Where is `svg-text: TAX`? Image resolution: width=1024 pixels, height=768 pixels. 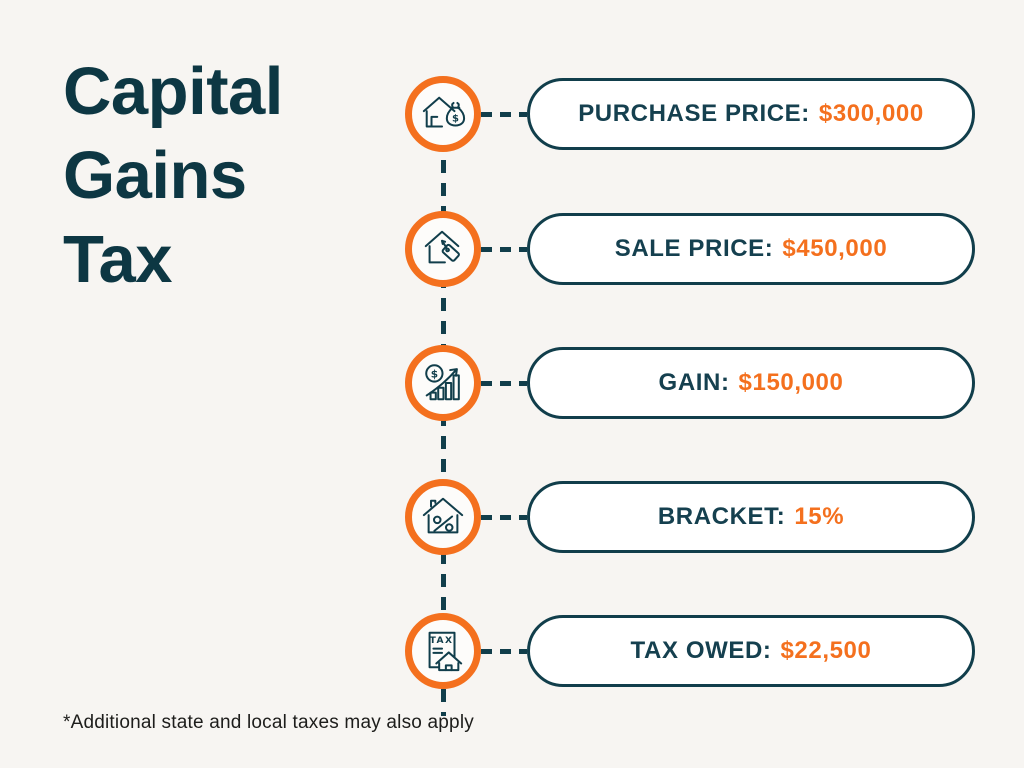 svg-text: TAX is located at coordinates (442, 641).